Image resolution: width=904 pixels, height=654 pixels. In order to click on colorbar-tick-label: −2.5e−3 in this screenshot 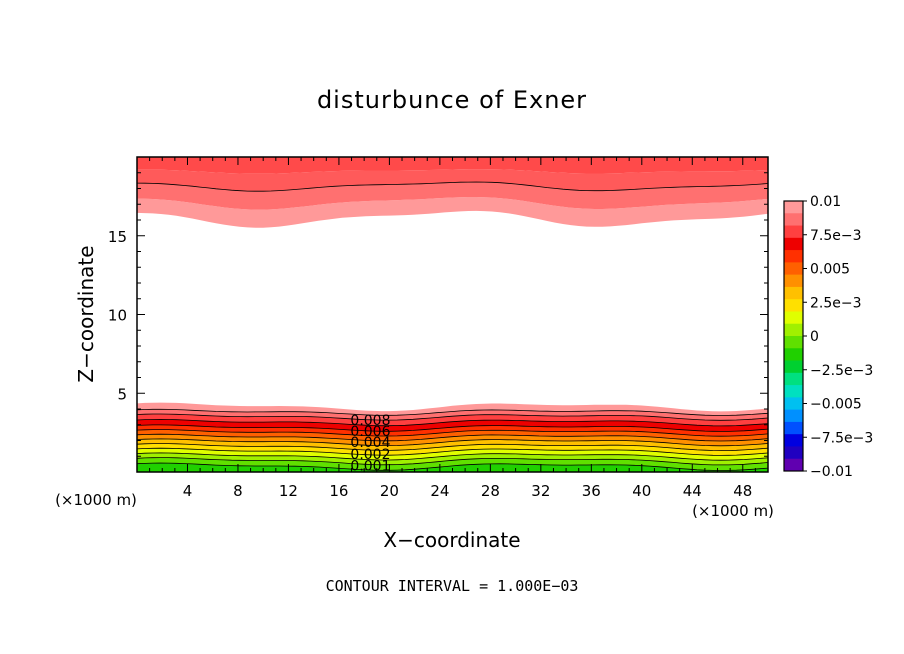, I will do `click(841, 371)`.